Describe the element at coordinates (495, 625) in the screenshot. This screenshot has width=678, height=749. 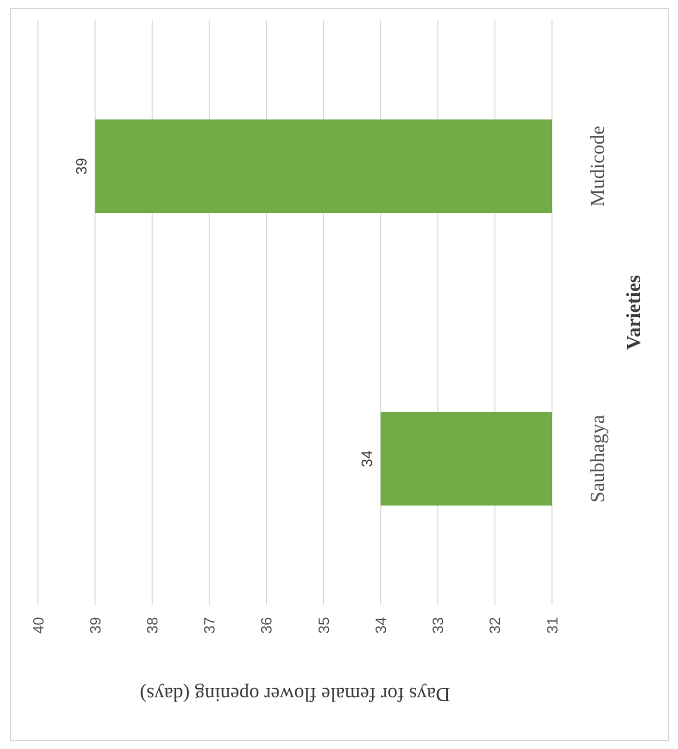
I see `x-tick-label: 32` at that location.